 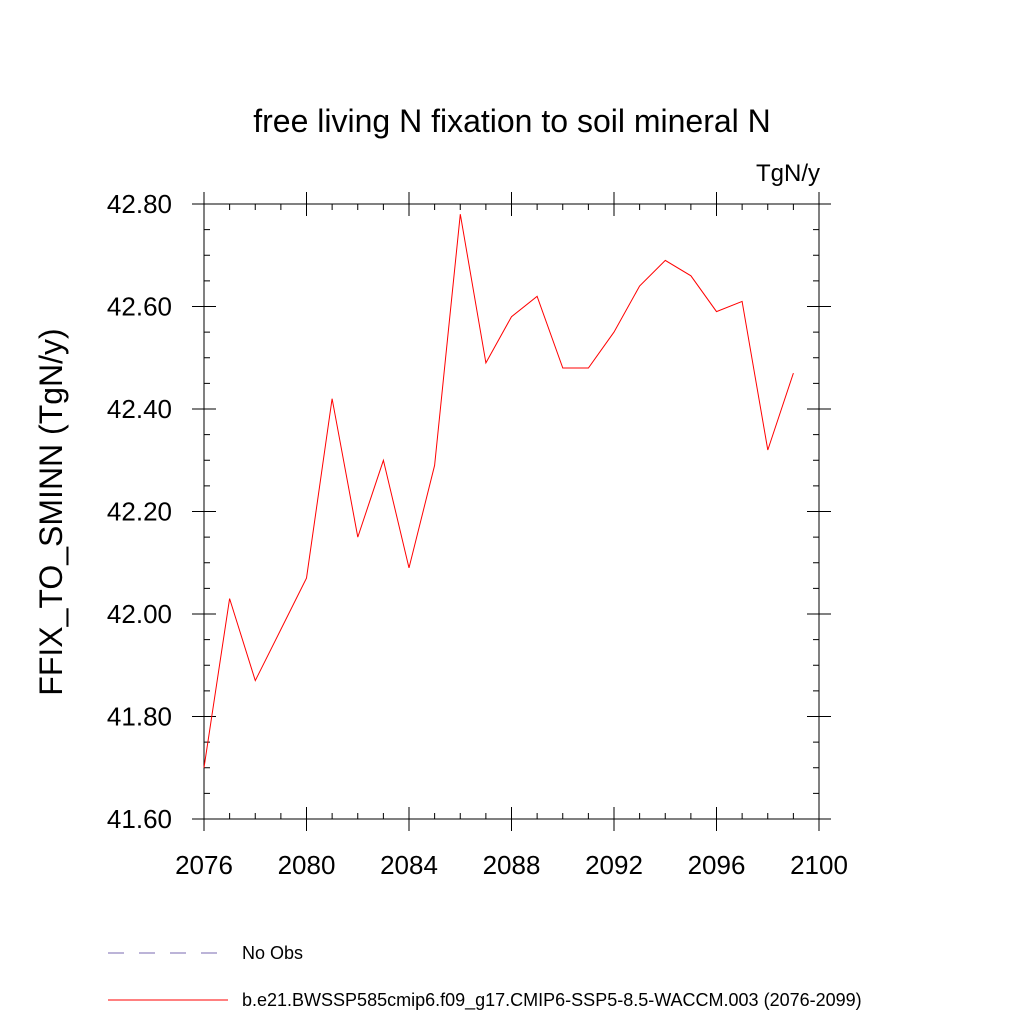 I want to click on x-tick-label: 2088, so click(x=512, y=865).